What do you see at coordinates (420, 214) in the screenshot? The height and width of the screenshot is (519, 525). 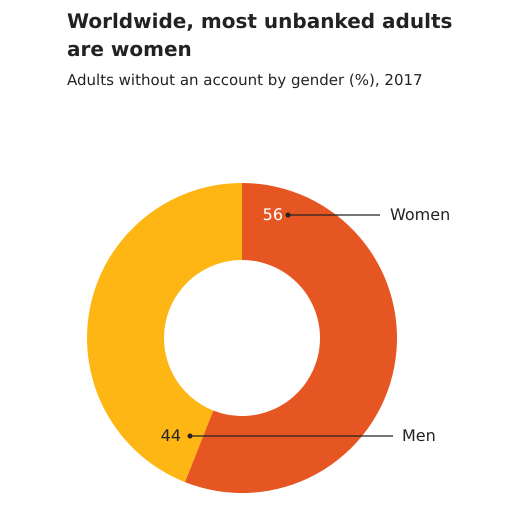 I see `slice-label: Women` at bounding box center [420, 214].